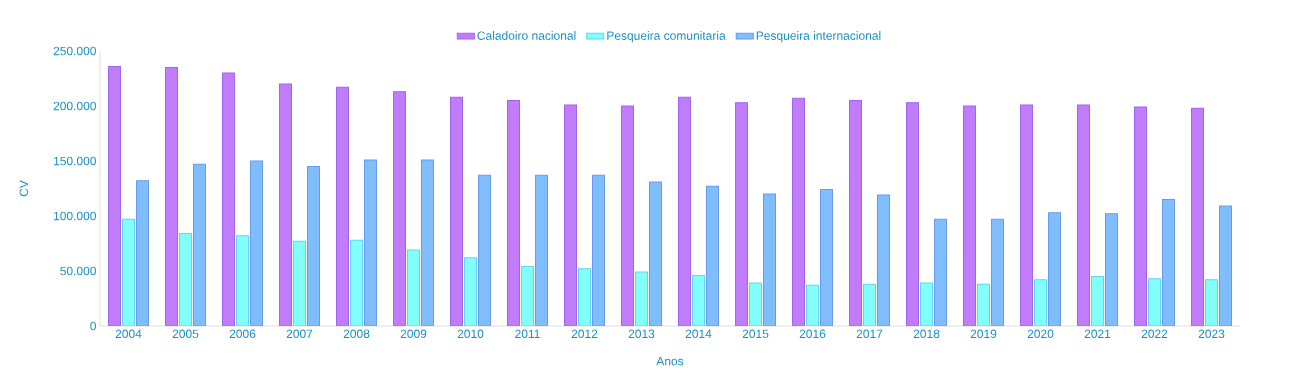  What do you see at coordinates (75, 161) in the screenshot?
I see `y-tick-label: 150.000` at bounding box center [75, 161].